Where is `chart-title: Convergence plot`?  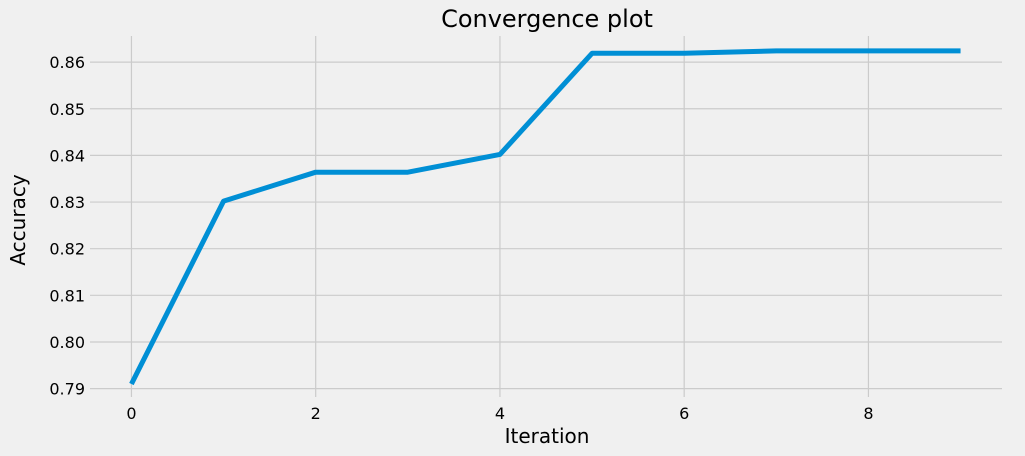 chart-title: Convergence plot is located at coordinates (547, 19).